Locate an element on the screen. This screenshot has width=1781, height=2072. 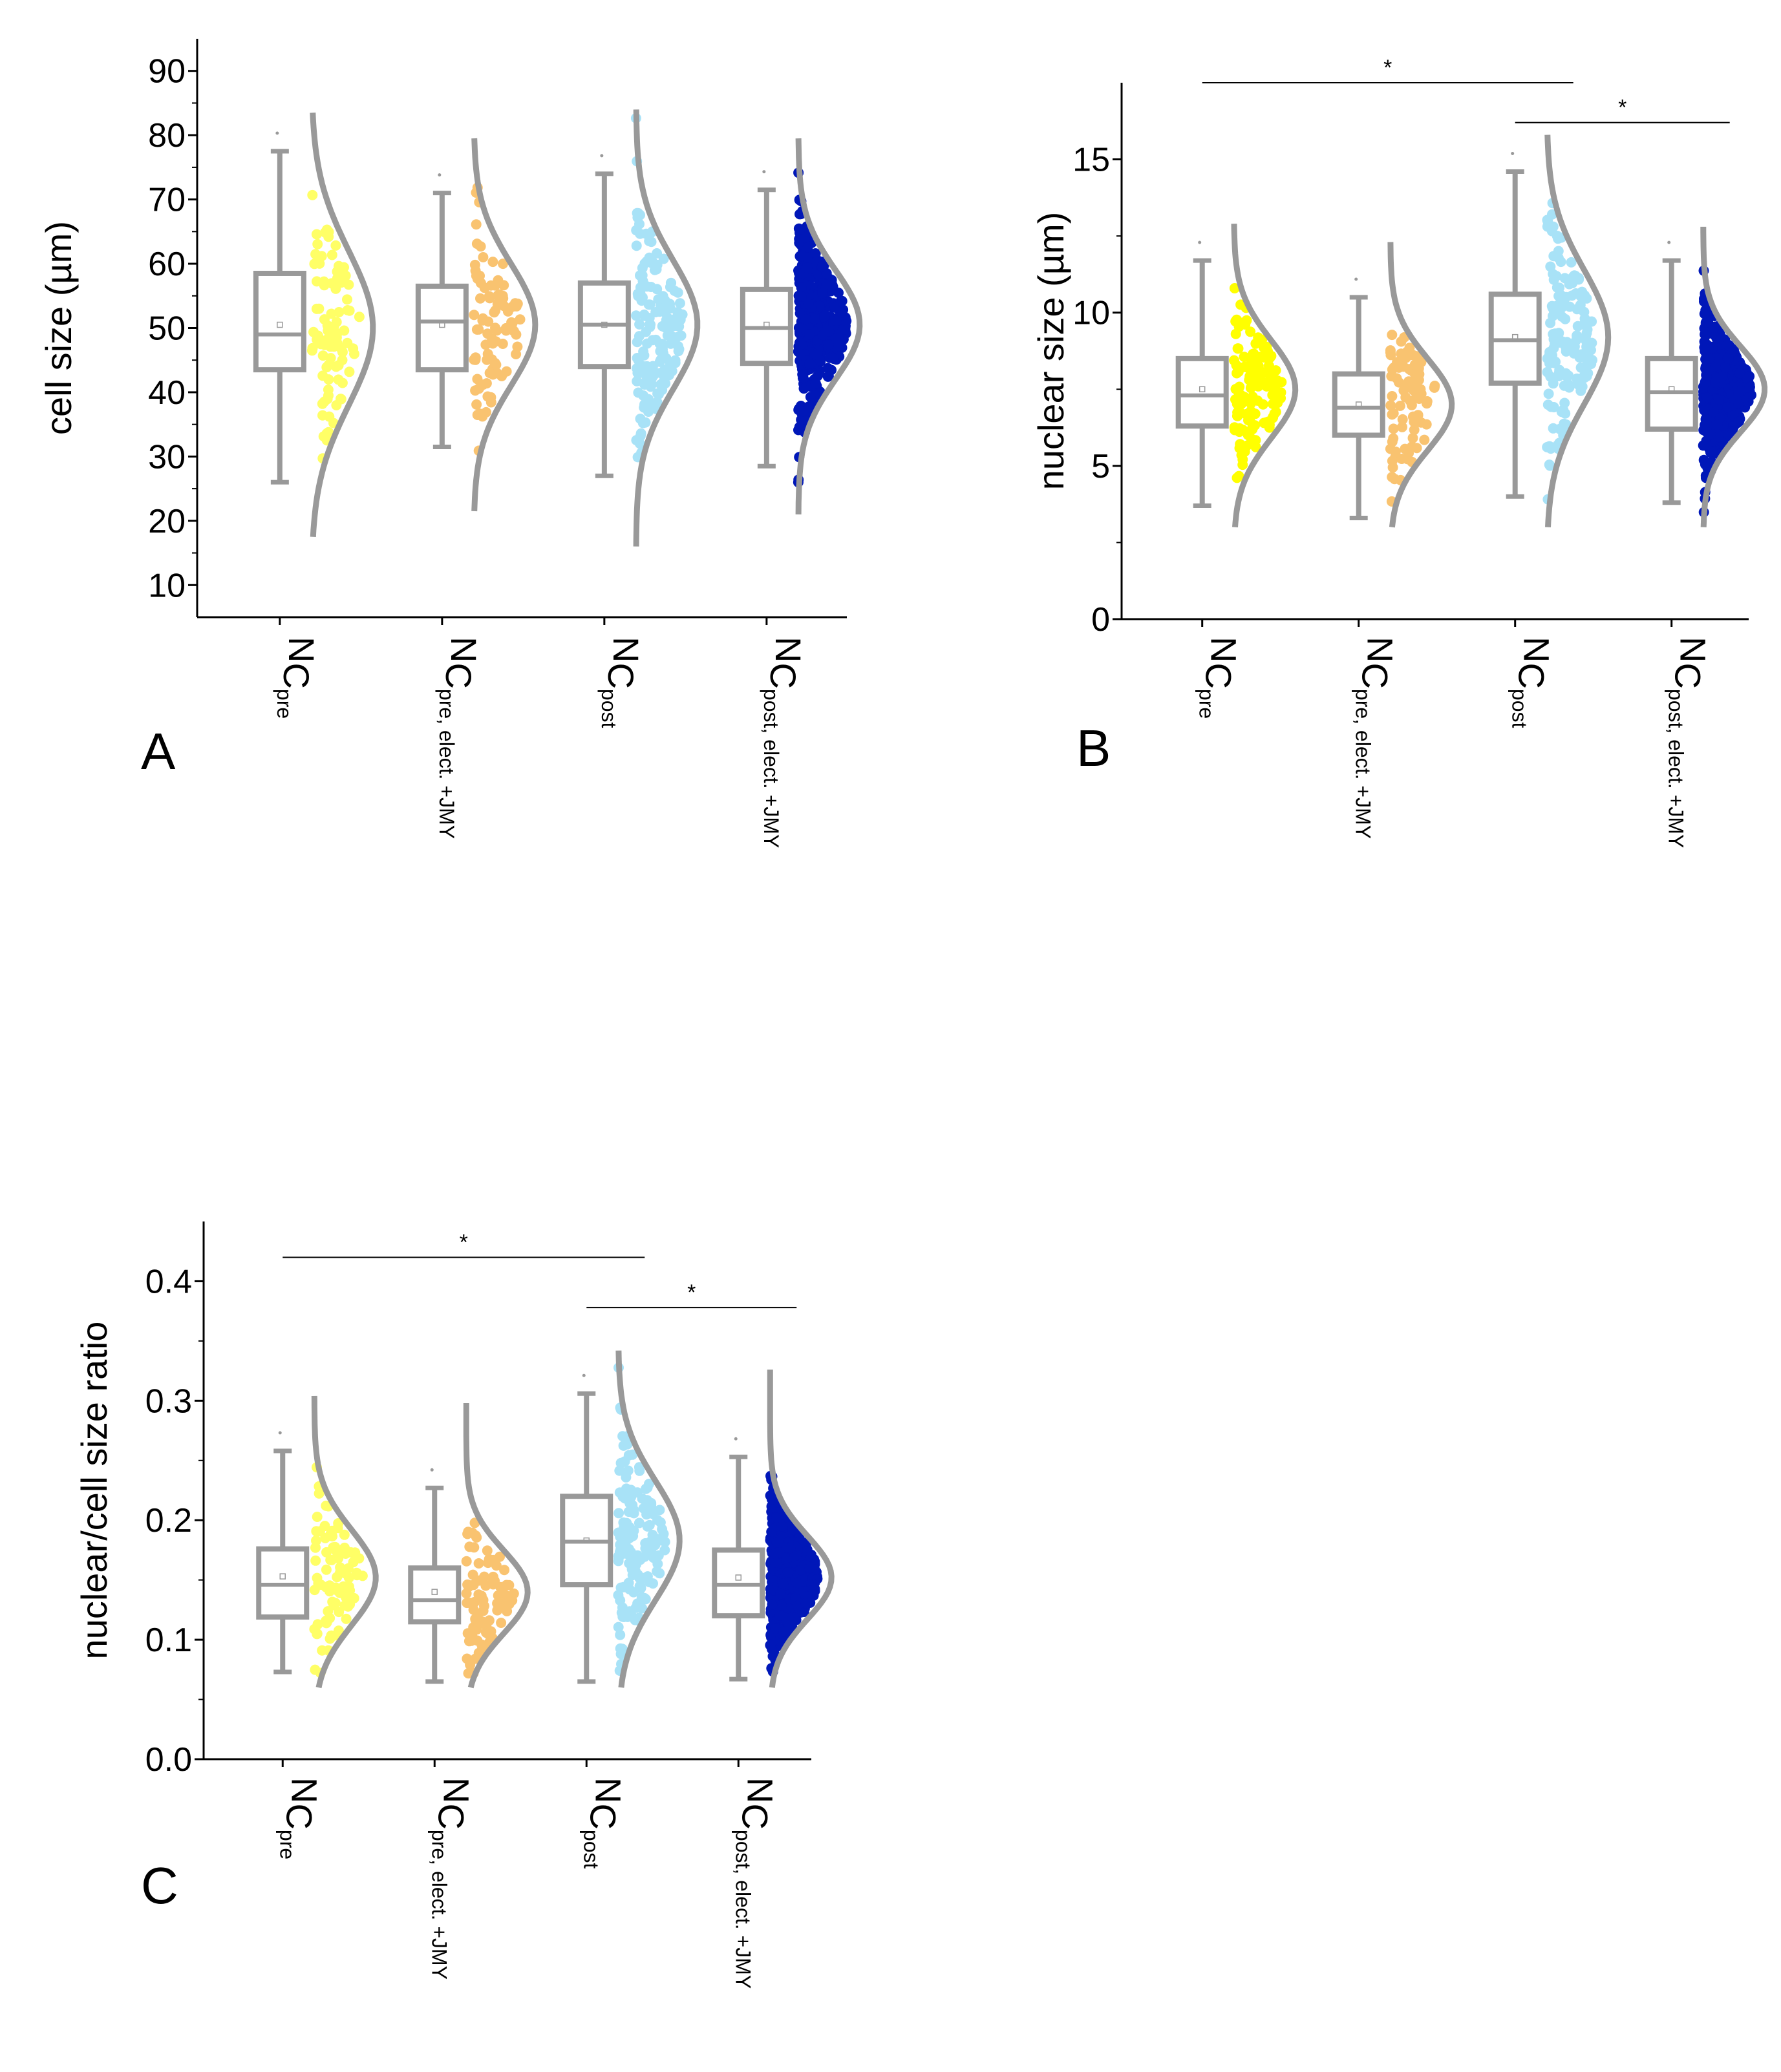
y-tick-label: 0 is located at coordinates (1100, 620).